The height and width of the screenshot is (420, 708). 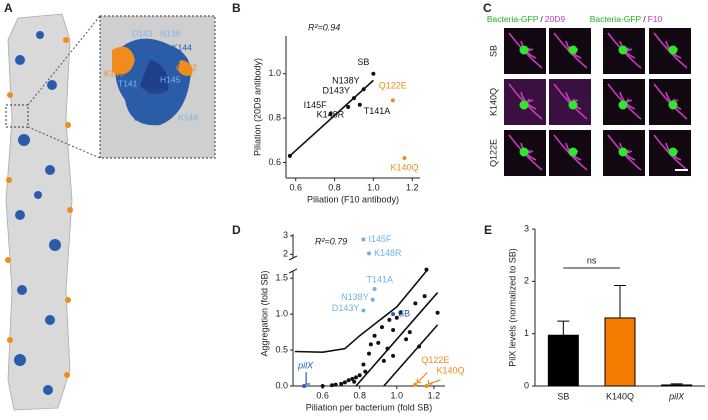 I want to click on residue-label: K144, so click(x=182, y=47).